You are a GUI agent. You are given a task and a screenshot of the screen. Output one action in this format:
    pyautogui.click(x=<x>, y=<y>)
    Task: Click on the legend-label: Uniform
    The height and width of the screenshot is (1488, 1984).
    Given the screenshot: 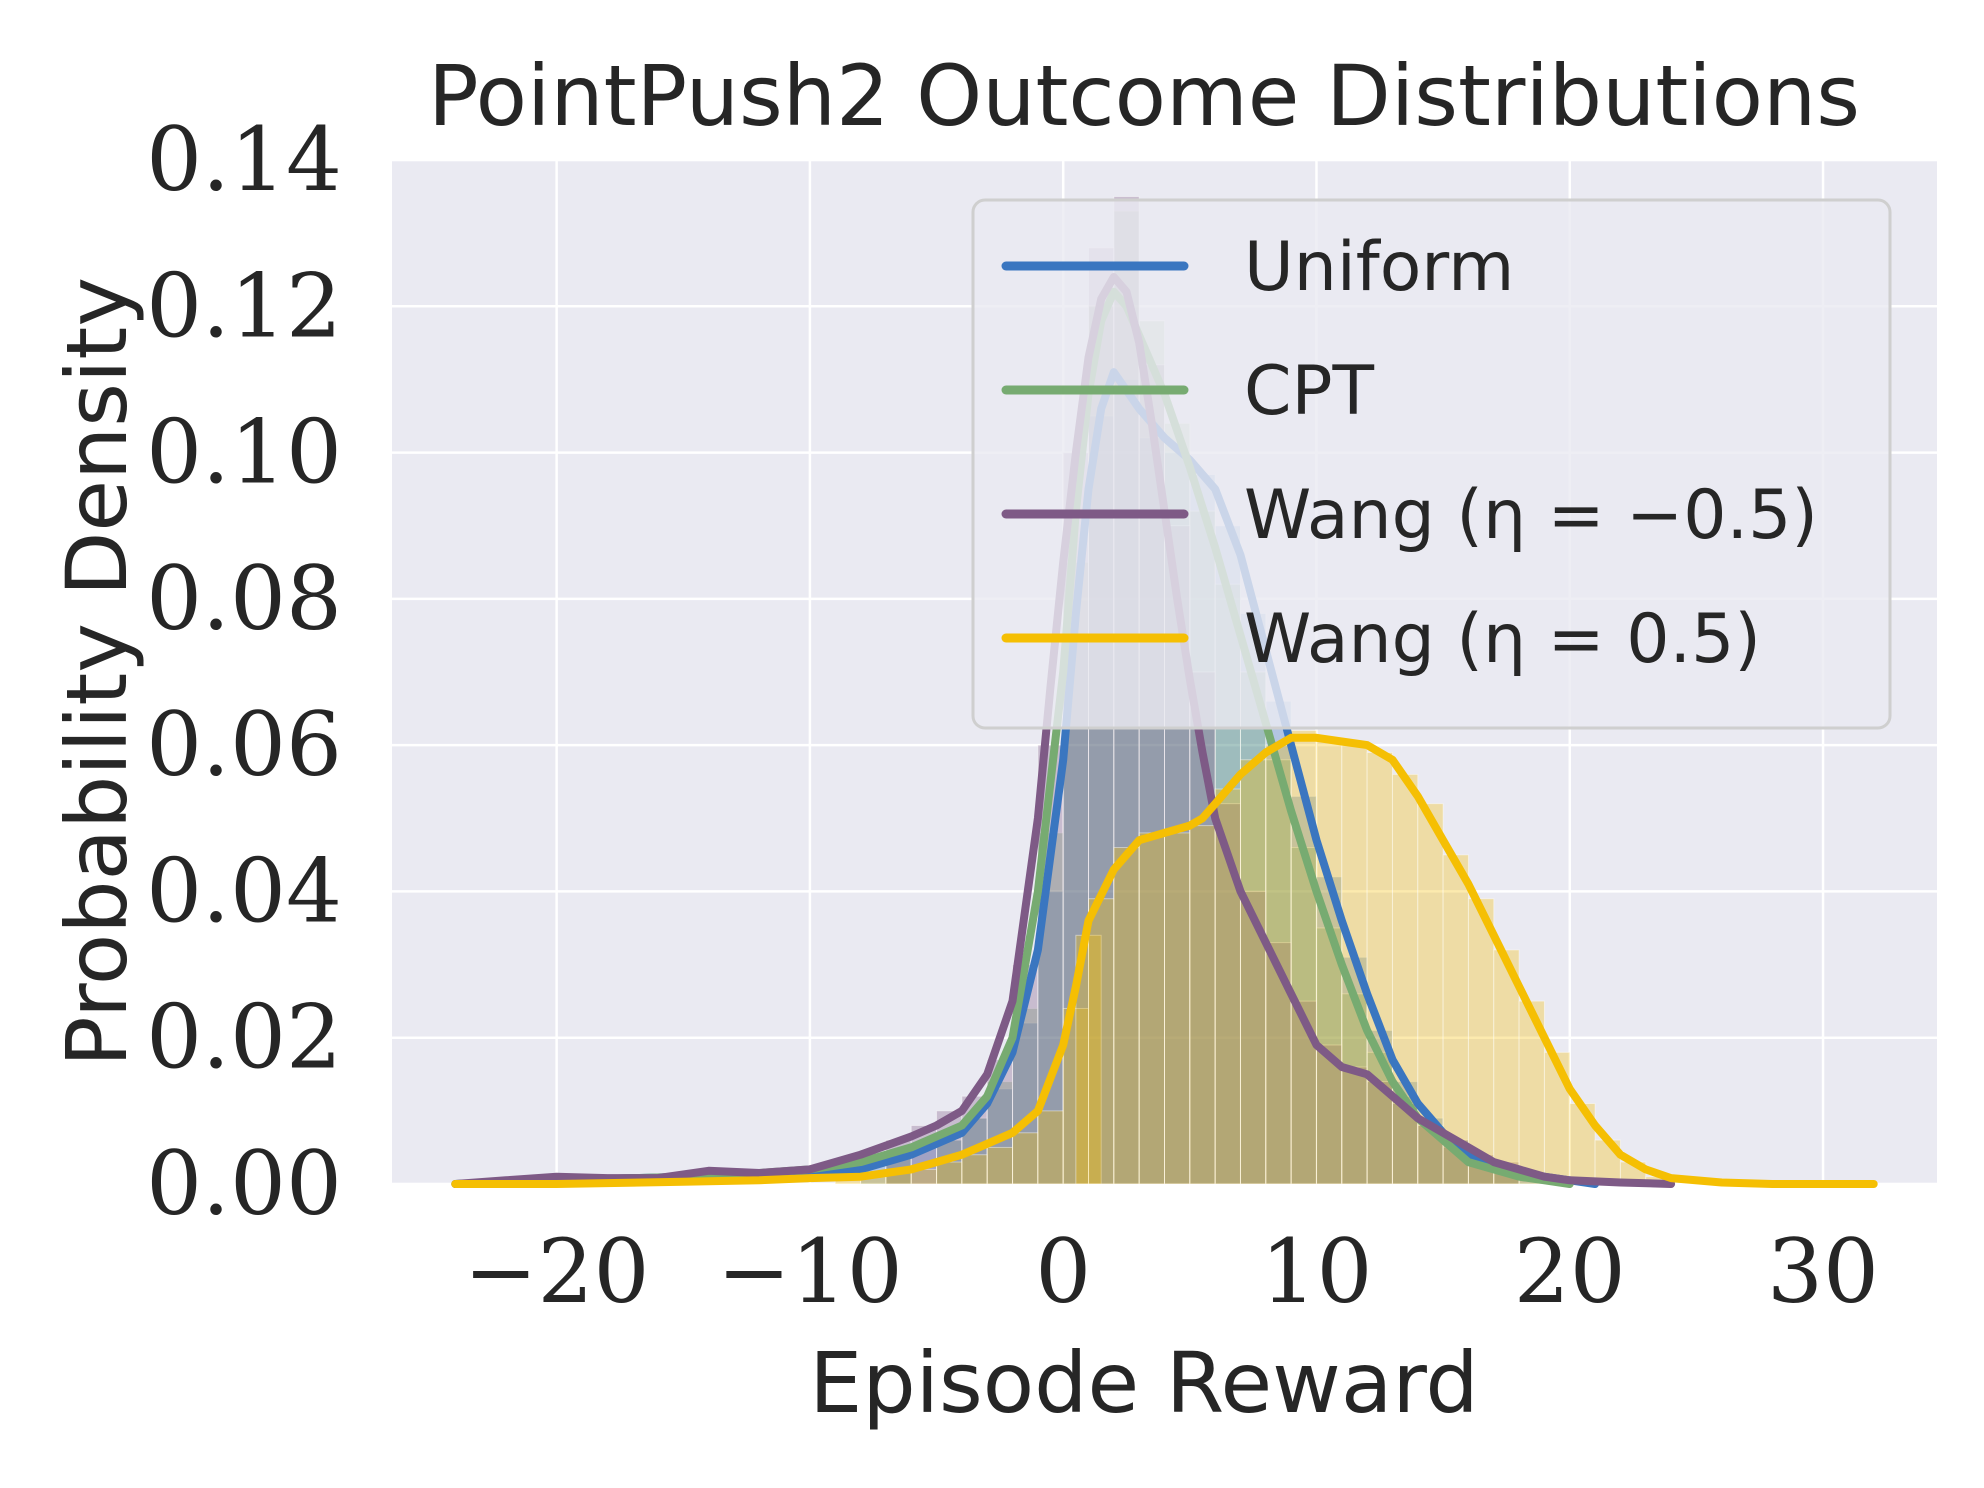 What is the action you would take?
    pyautogui.click(x=1379, y=267)
    